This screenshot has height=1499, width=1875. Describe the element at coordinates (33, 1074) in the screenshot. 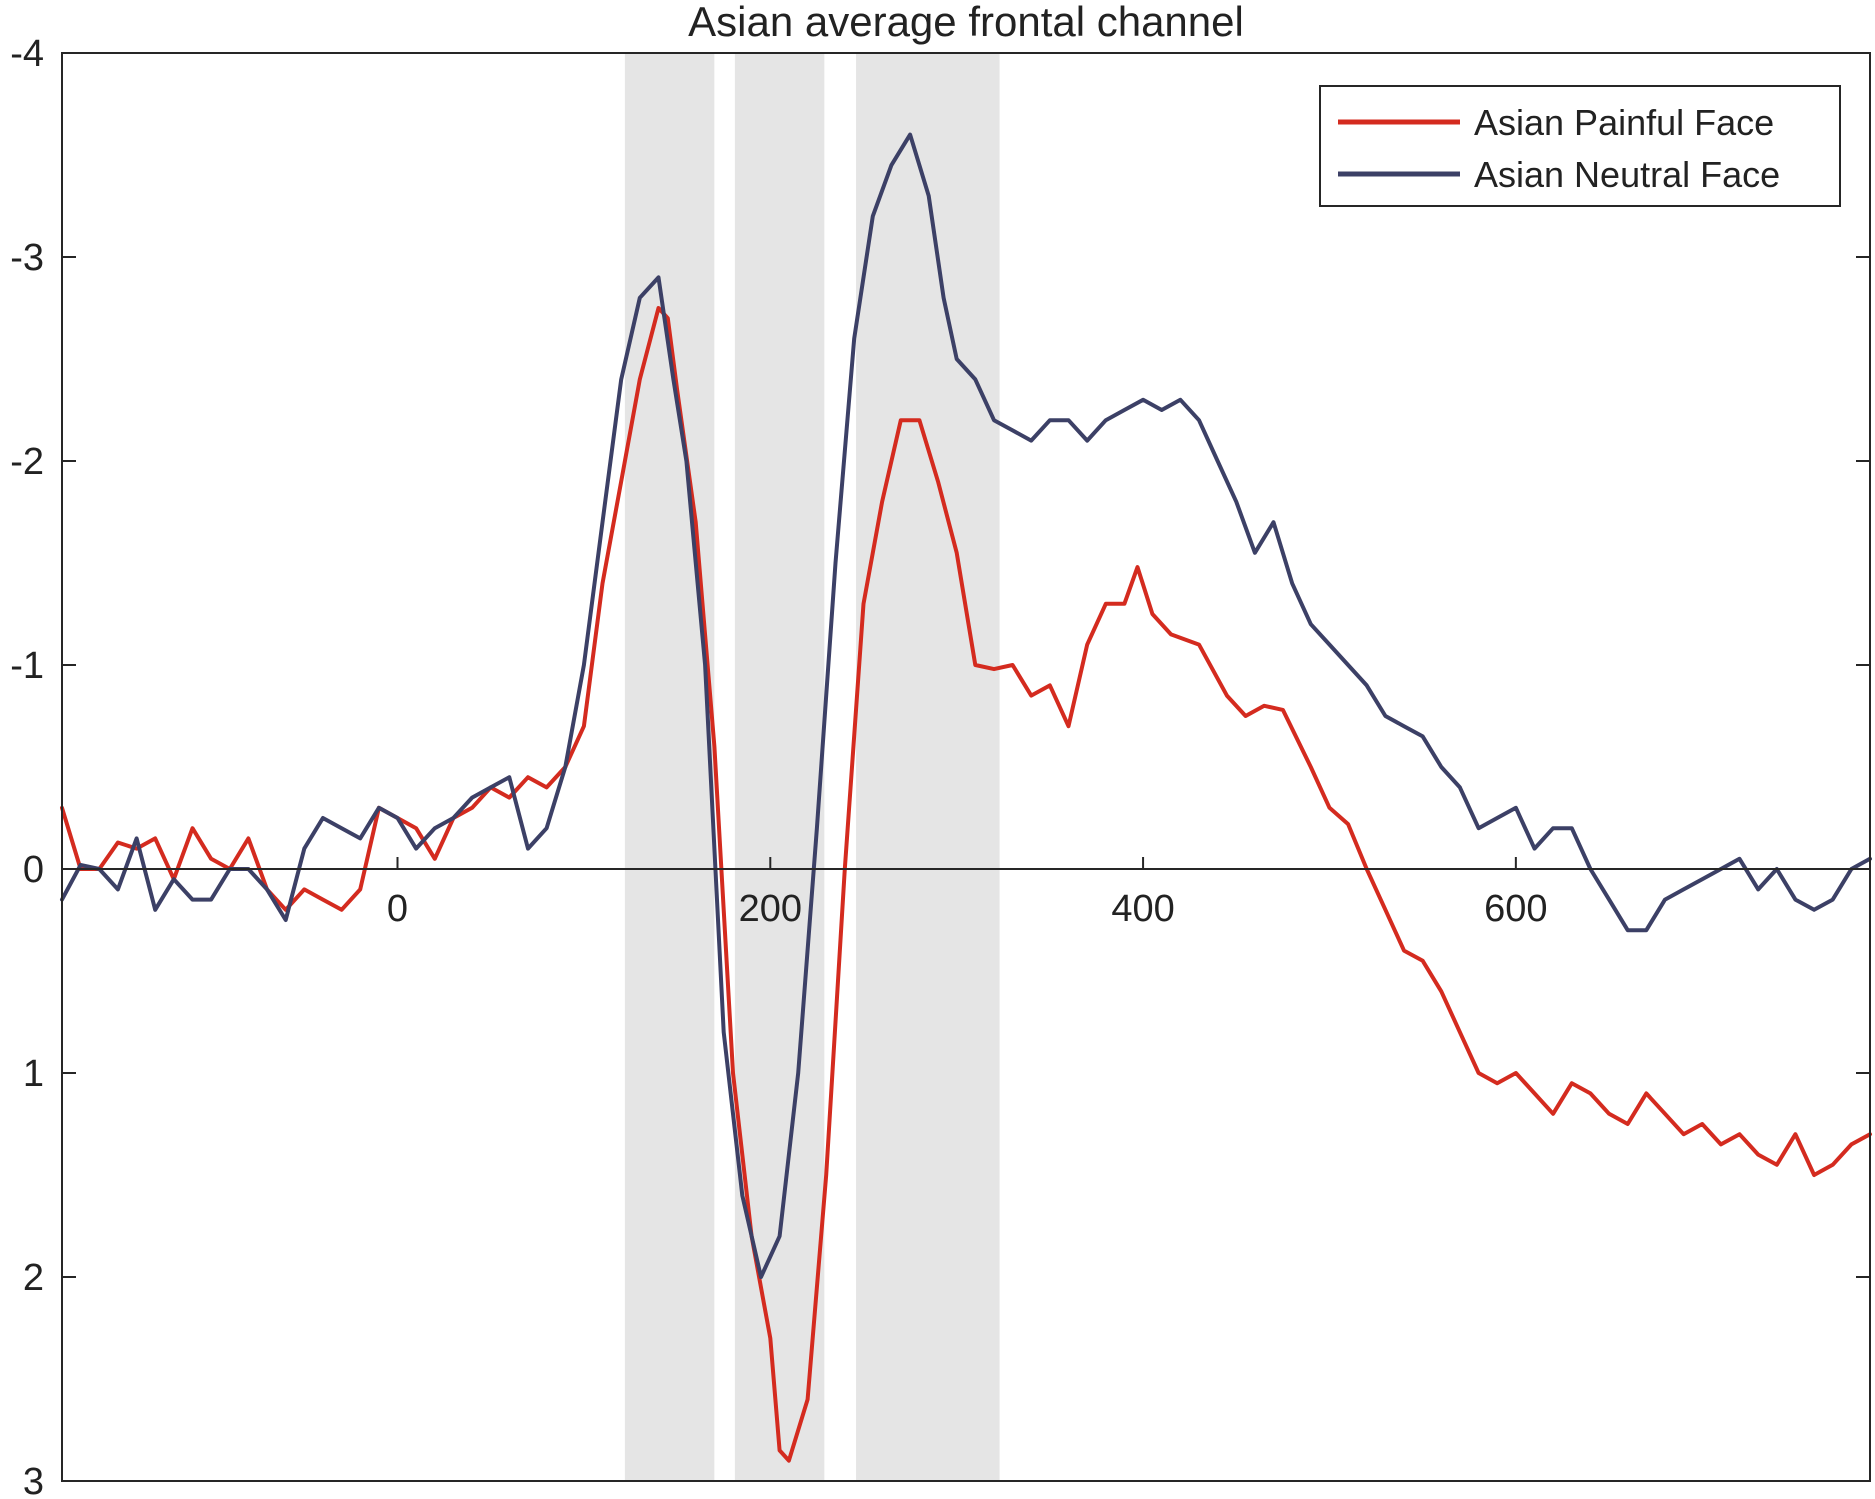

I see `y-tick-label: 1` at that location.